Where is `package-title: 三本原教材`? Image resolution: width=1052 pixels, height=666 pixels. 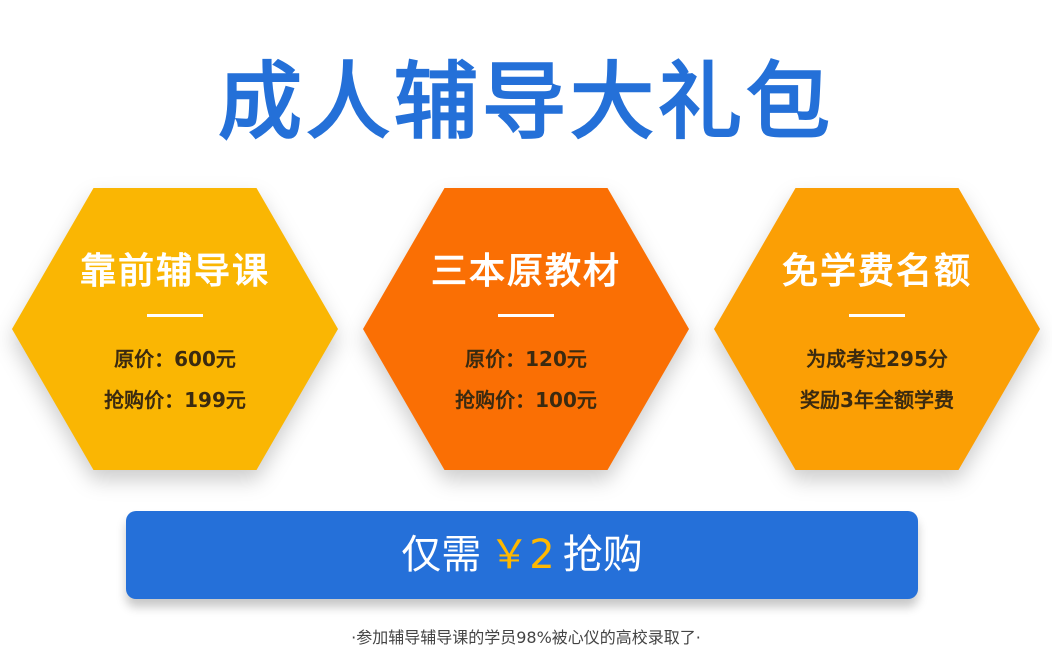
package-title: 三本原教材 is located at coordinates (525, 271).